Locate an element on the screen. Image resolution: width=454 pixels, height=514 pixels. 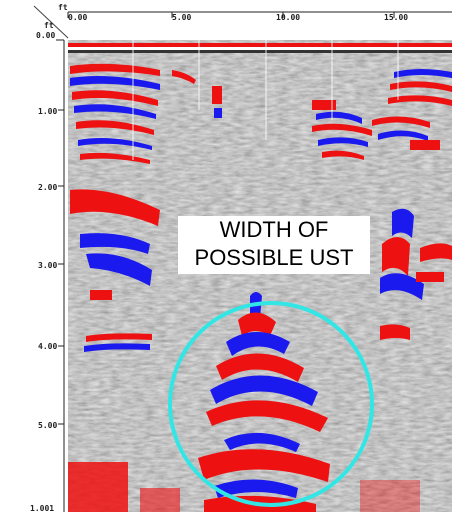
y-tick-1: 1.00 is located at coordinates (47, 111).